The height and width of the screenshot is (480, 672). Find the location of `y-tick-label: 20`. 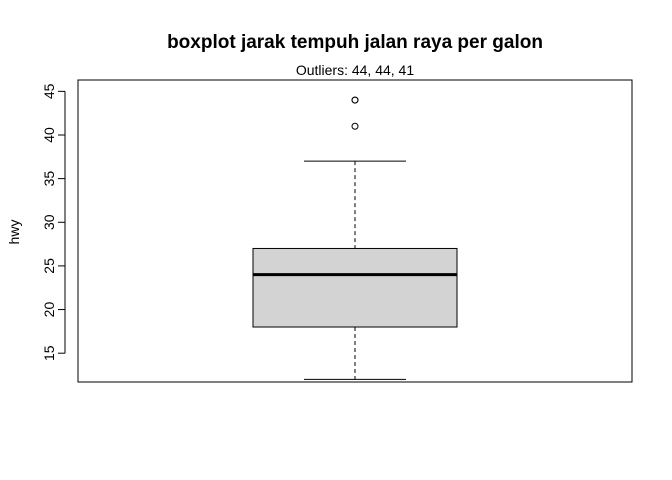

y-tick-label: 20 is located at coordinates (49, 310).